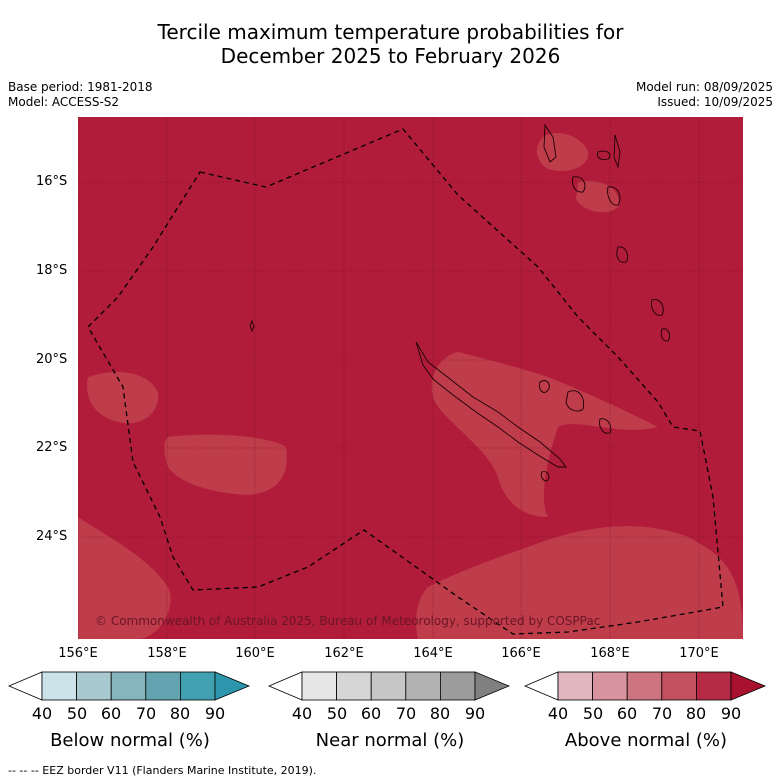  I want to click on lon-label-164e: 164°E, so click(433, 653).